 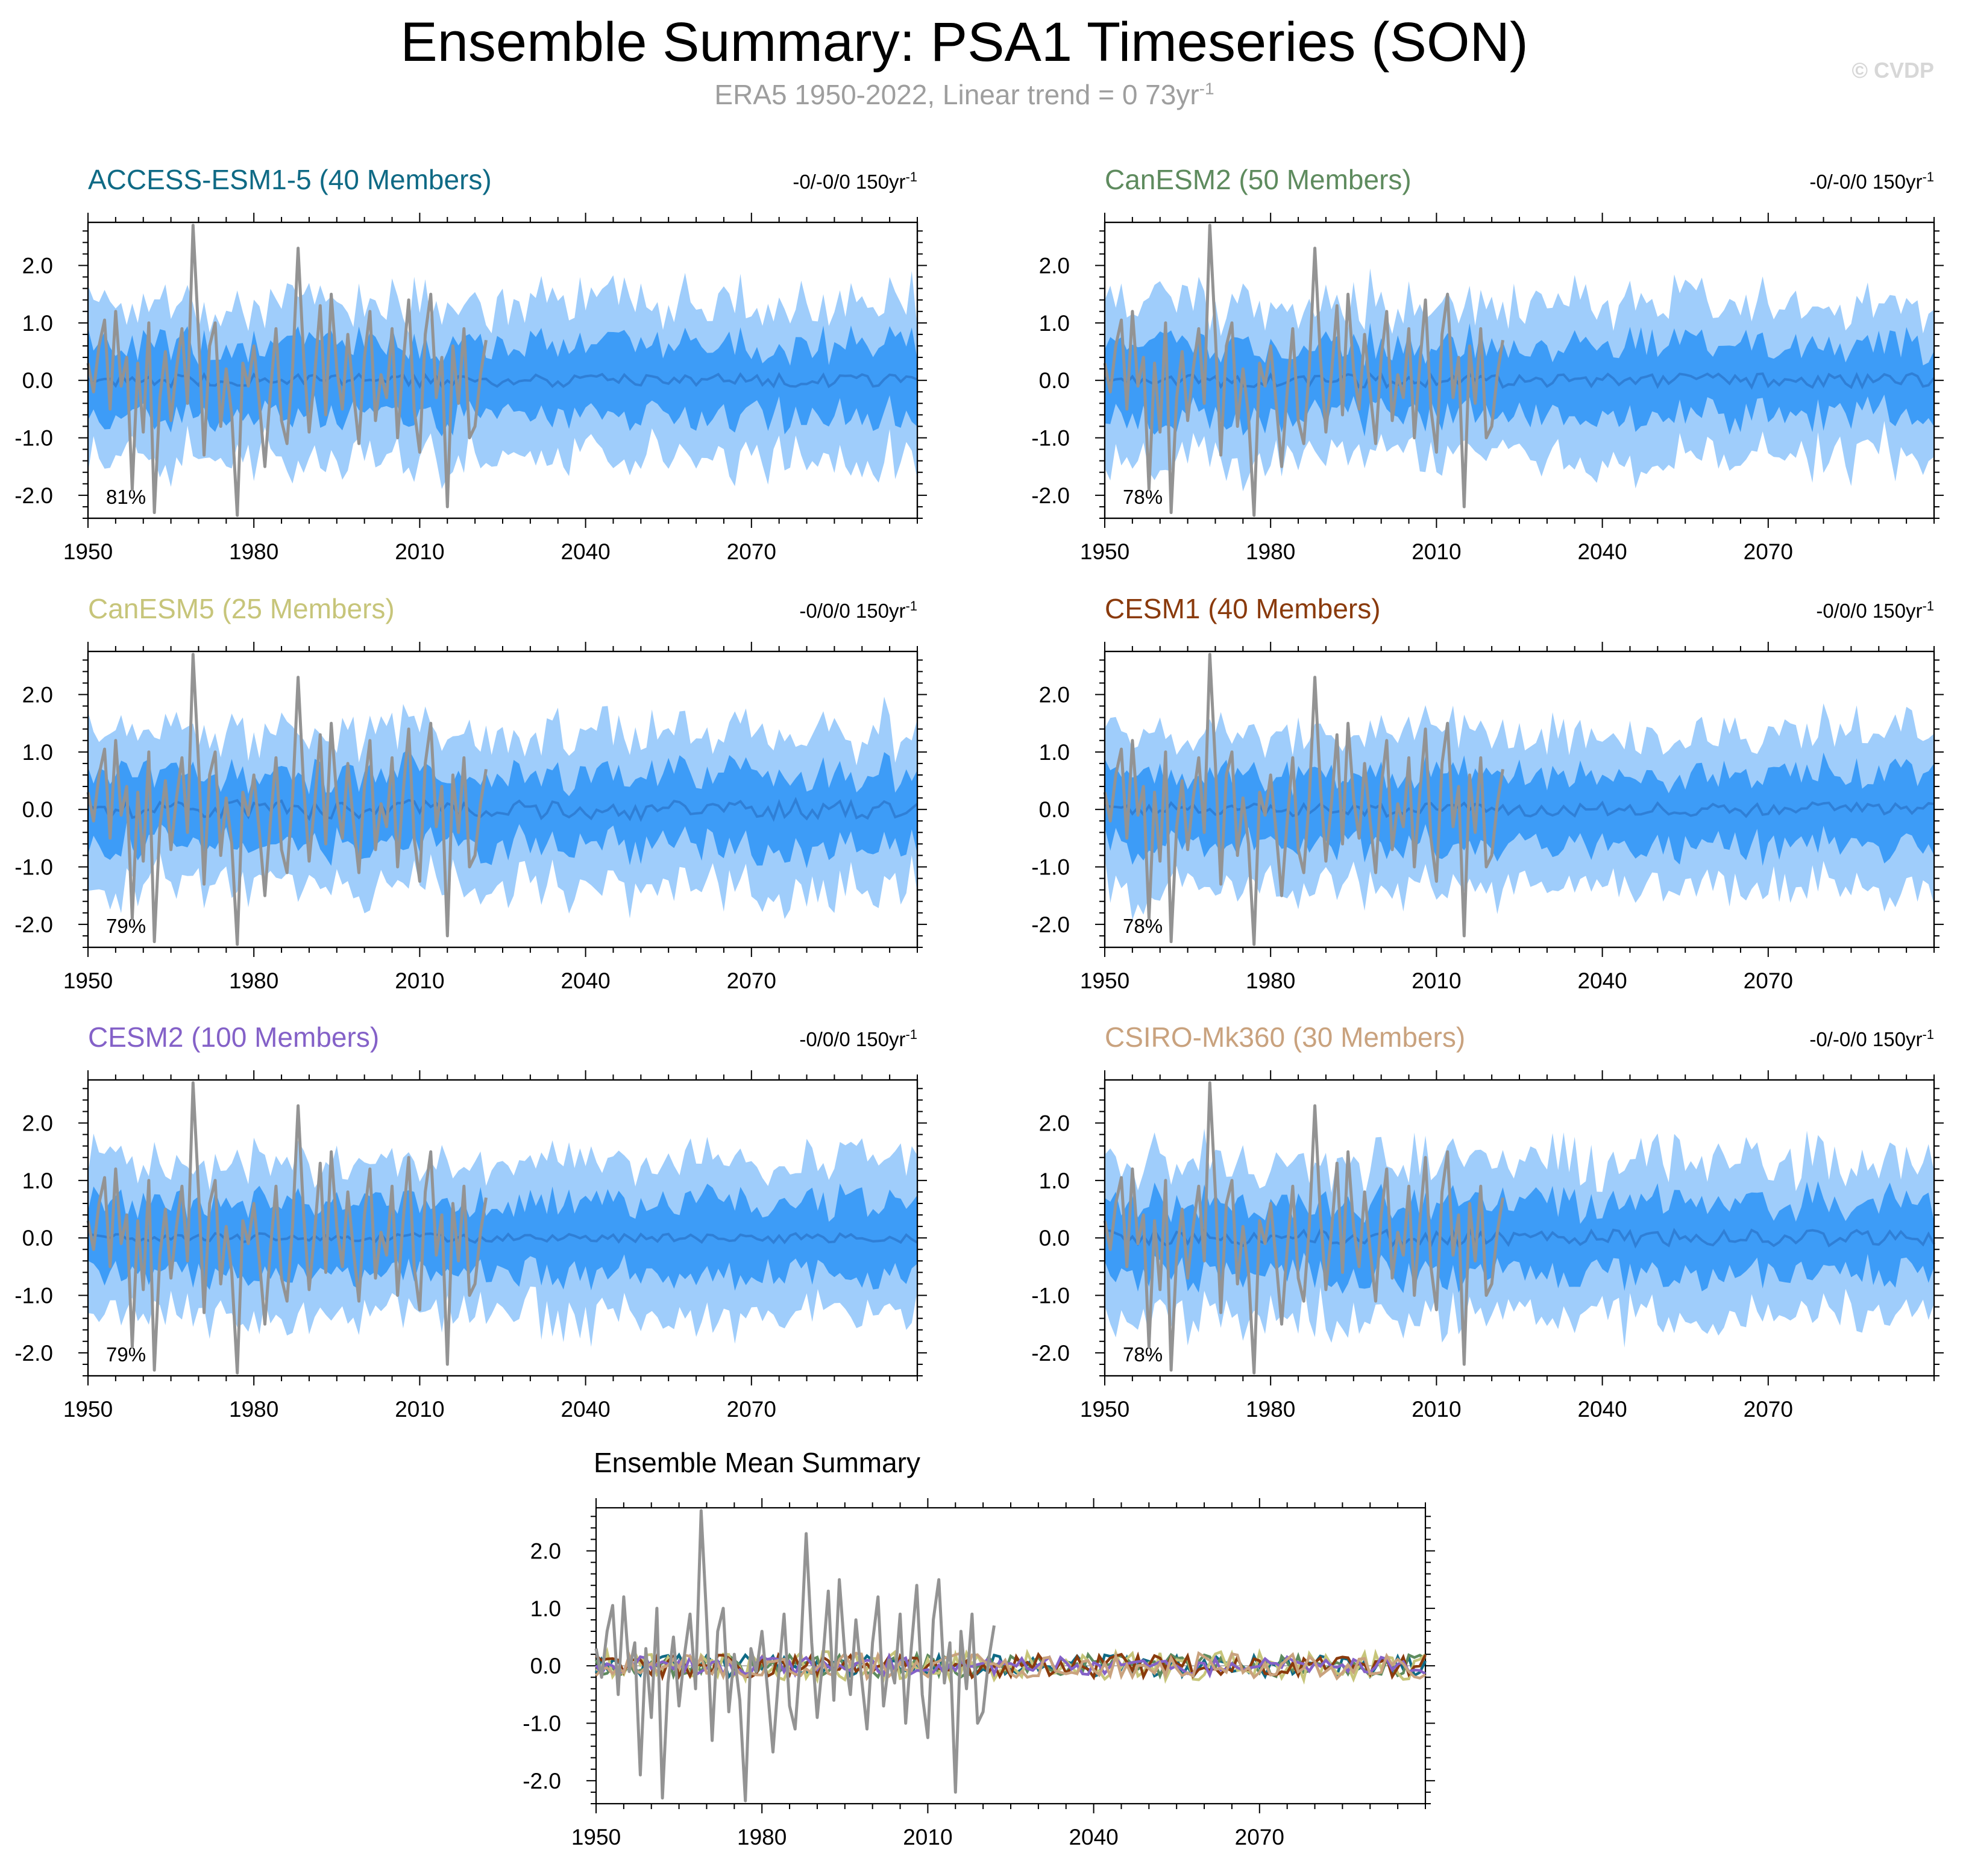 I want to click on ensemble-panel: 1950 1980 2010 2040 2070 2.0 1.0 0.0 -1.0 -2.0 81%, so click(x=470, y=389).